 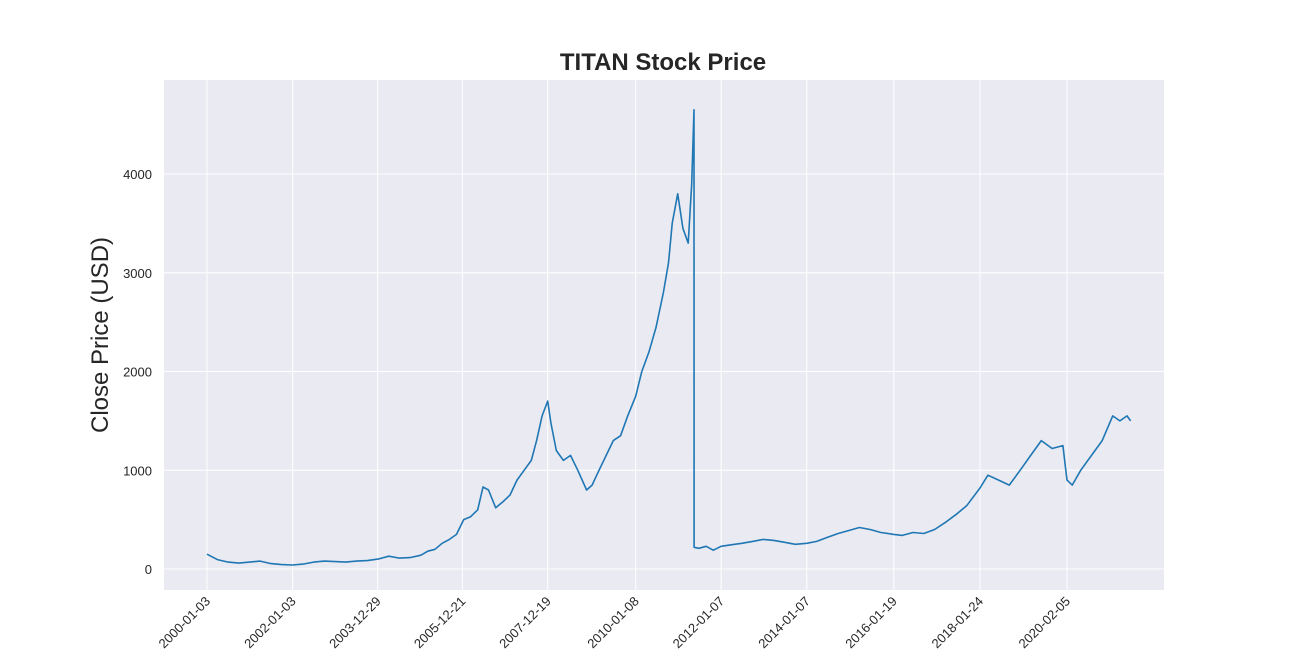 I want to click on chart-title: TITAN Stock Price, so click(x=663, y=62).